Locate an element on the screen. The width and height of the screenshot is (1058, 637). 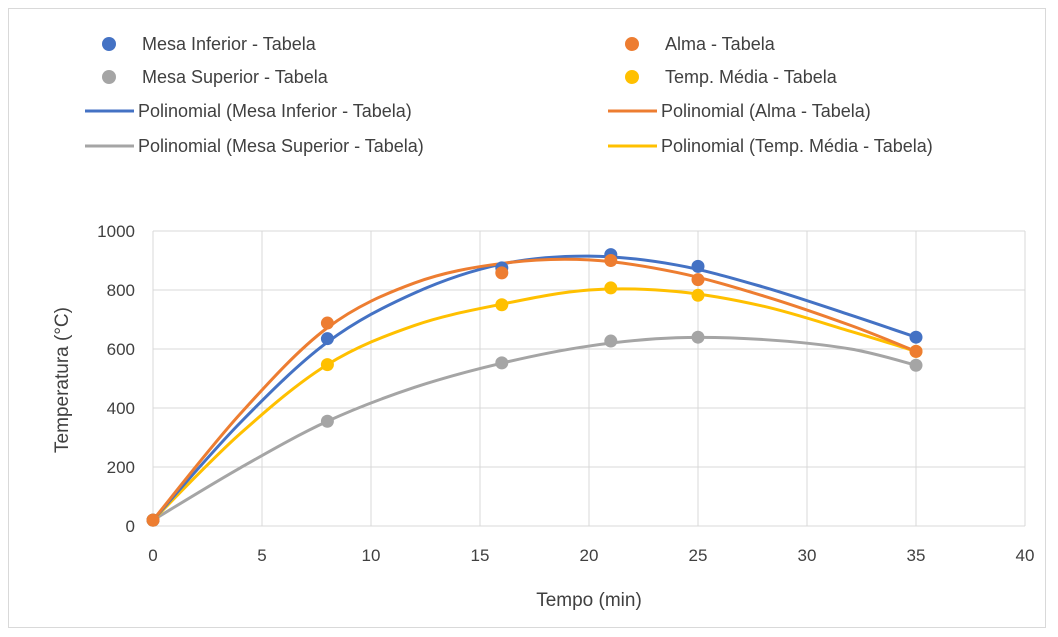
legend-label: Polinomial (Temp. Média - Tabela) is located at coordinates (797, 146).